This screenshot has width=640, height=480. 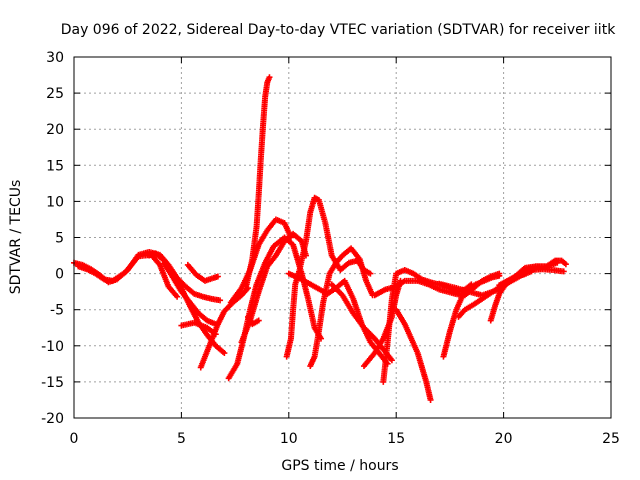 What do you see at coordinates (55, 94) in the screenshot?
I see `y-tick-label: 25` at bounding box center [55, 94].